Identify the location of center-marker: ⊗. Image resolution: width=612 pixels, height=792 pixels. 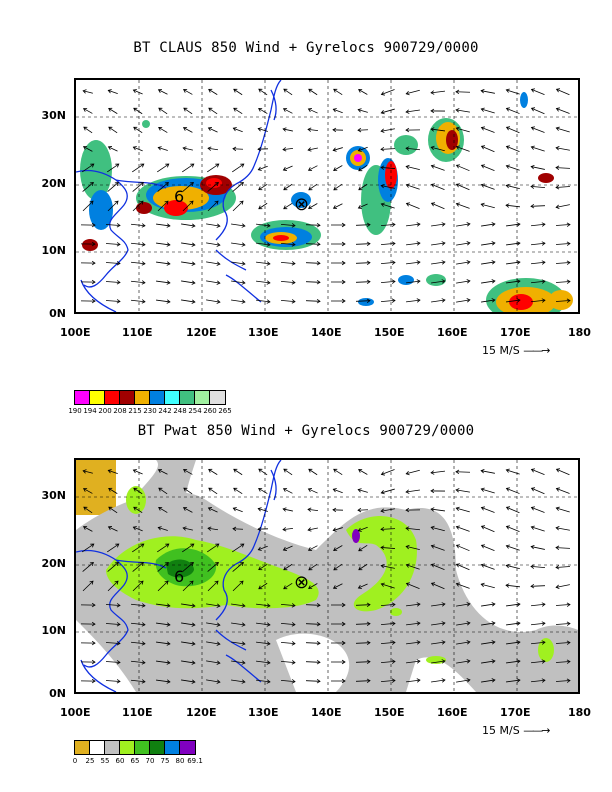
(301, 582).